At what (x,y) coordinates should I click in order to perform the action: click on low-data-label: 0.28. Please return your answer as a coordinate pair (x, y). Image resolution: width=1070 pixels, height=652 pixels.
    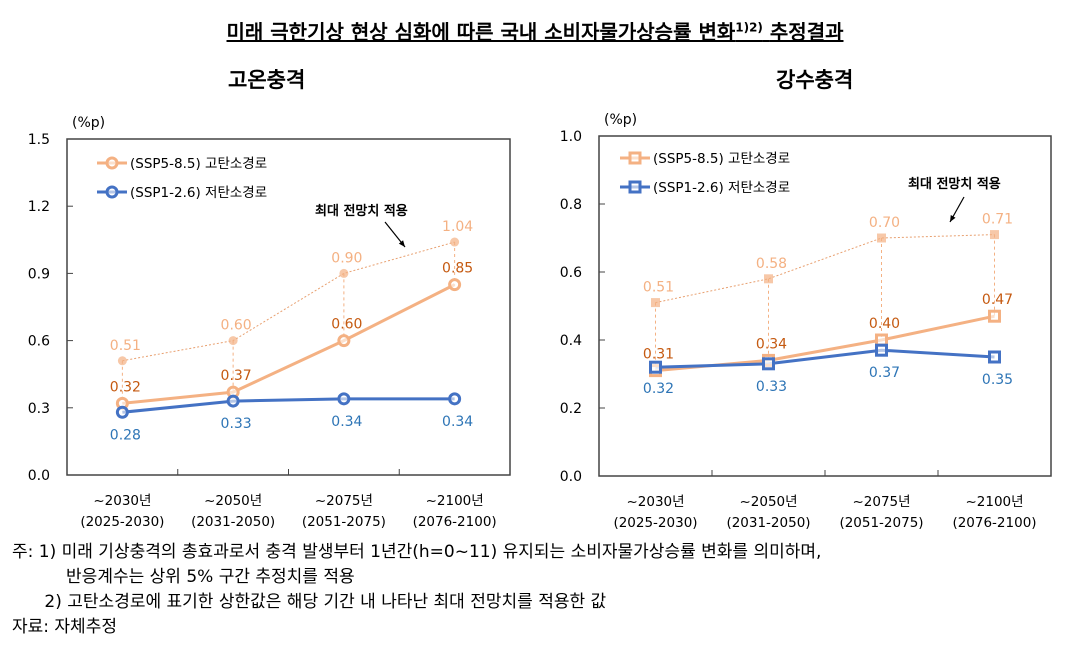
    Looking at the image, I should click on (125, 435).